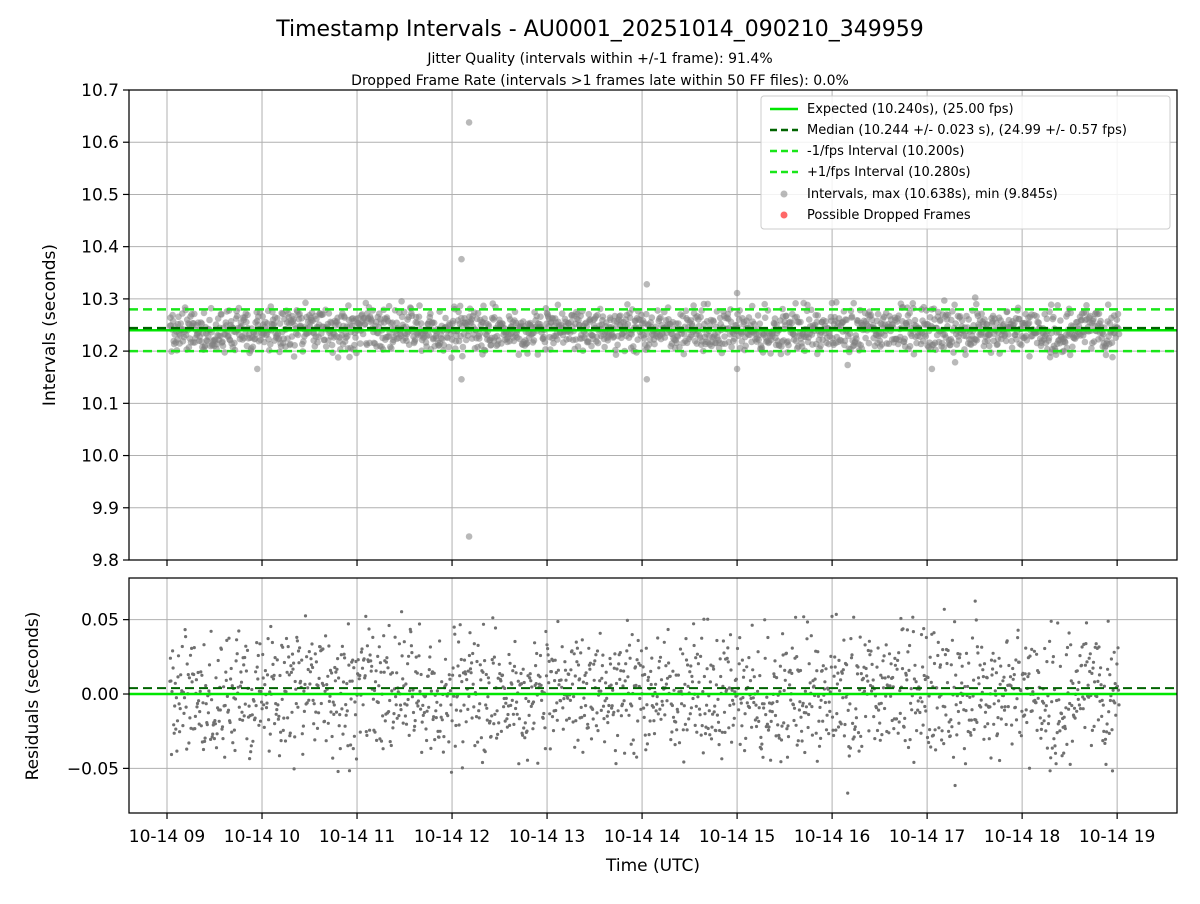 The height and width of the screenshot is (904, 1200). I want to click on intervals-y-tick-label: 9.8, so click(105, 561).